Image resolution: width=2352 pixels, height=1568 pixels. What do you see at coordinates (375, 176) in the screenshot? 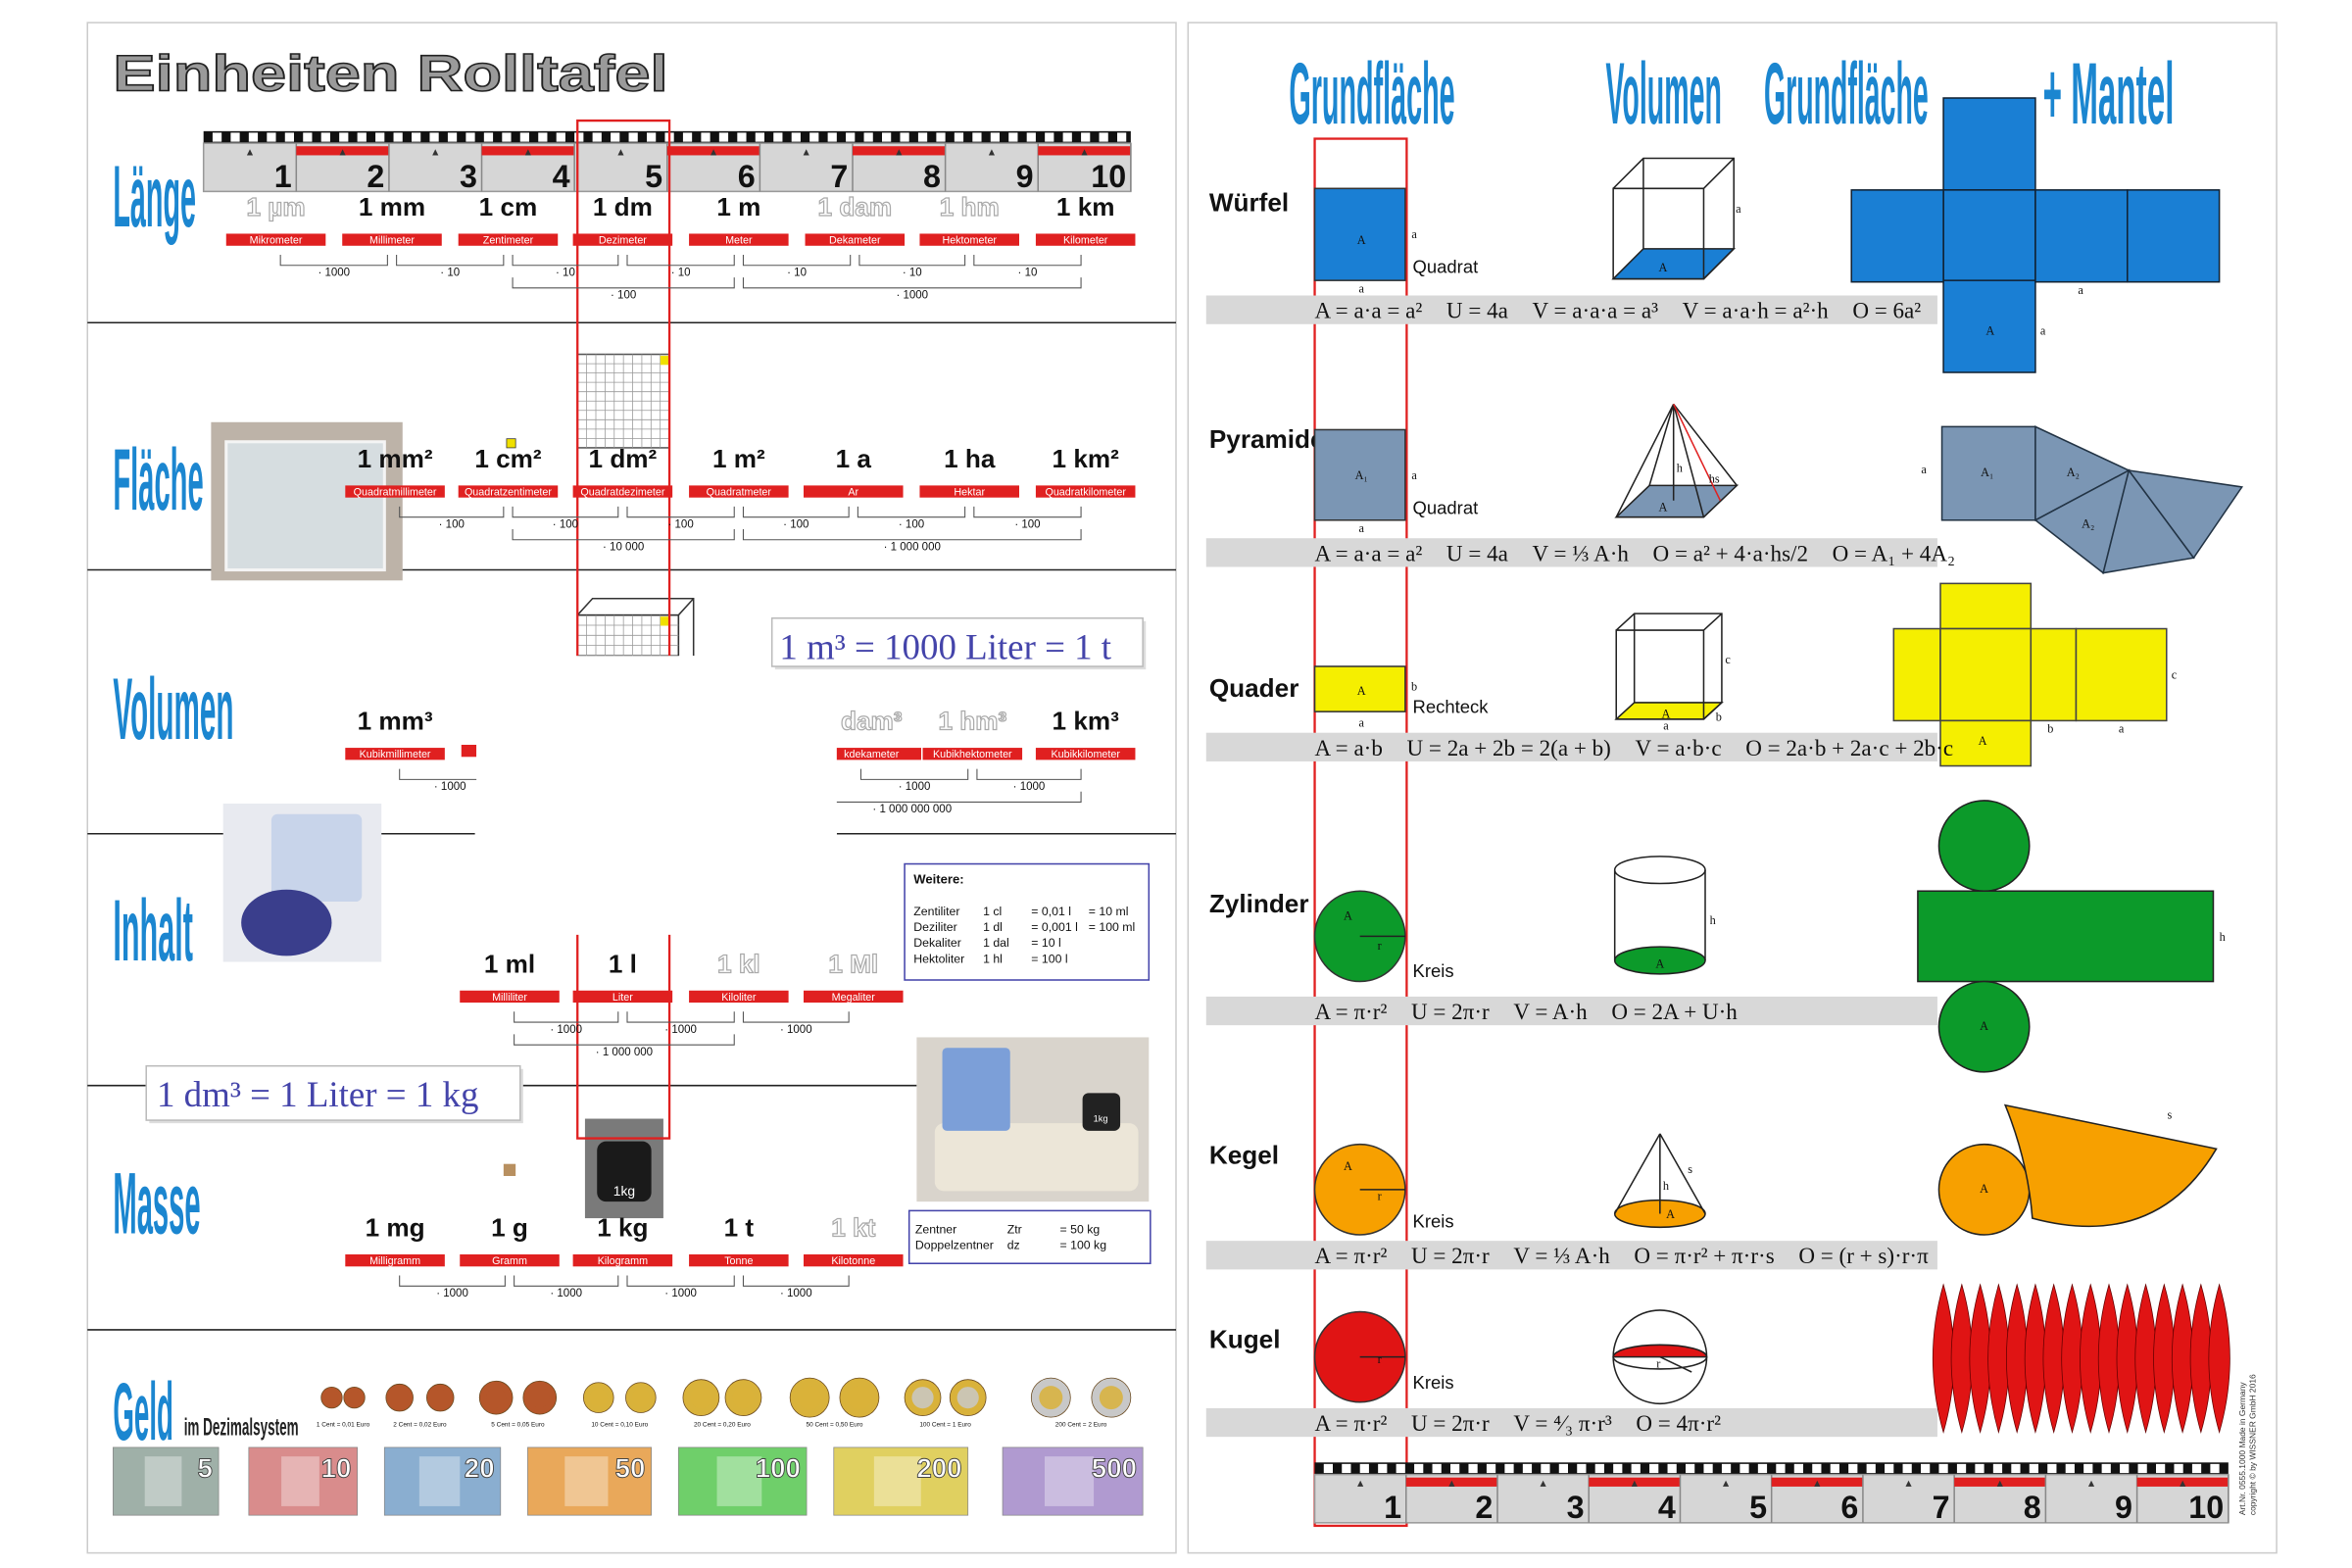
I see `ruler-number: 2` at bounding box center [375, 176].